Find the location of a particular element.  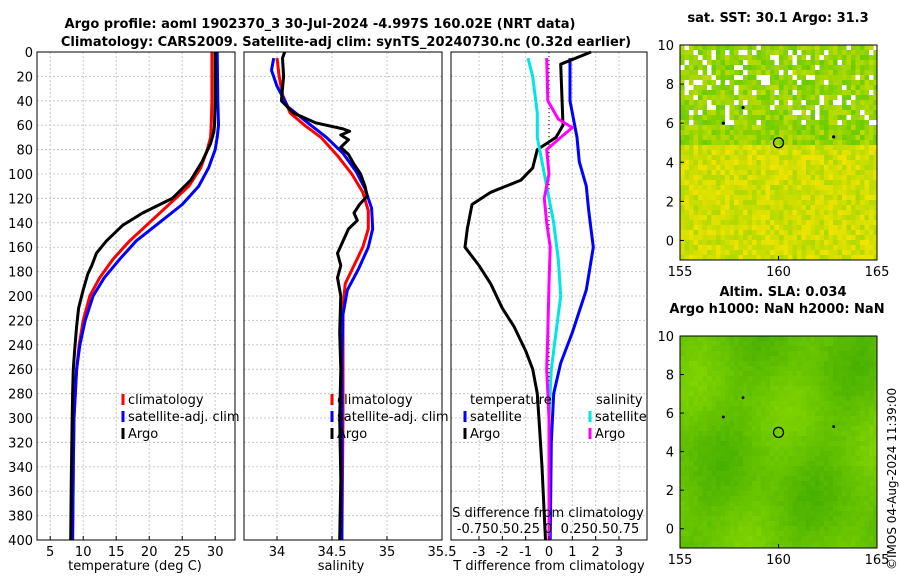

legend-s-satellite-label: satellite is located at coordinates (621, 417).